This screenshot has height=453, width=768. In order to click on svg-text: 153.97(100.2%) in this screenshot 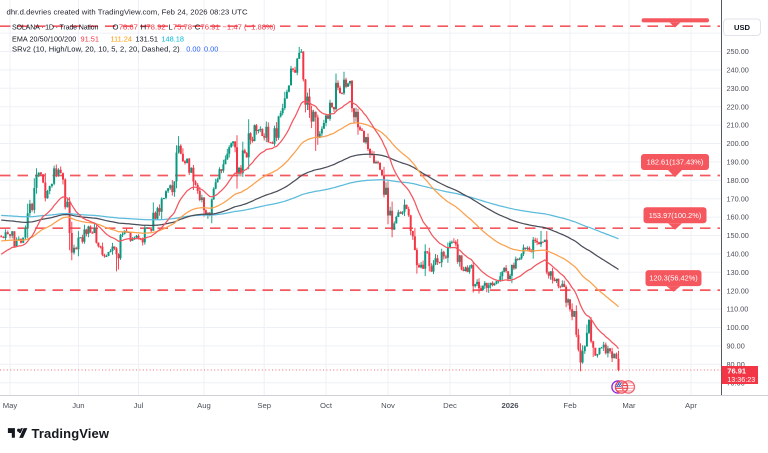, I will do `click(675, 215)`.